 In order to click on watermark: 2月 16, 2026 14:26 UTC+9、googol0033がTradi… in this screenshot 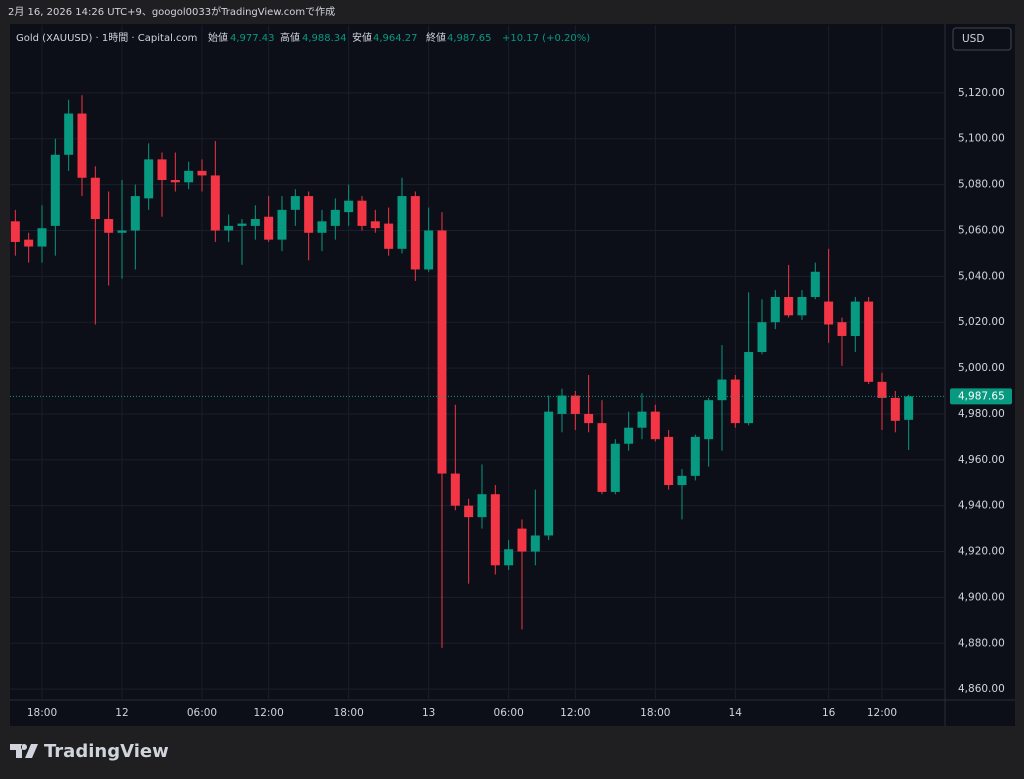, I will do `click(171, 11)`.